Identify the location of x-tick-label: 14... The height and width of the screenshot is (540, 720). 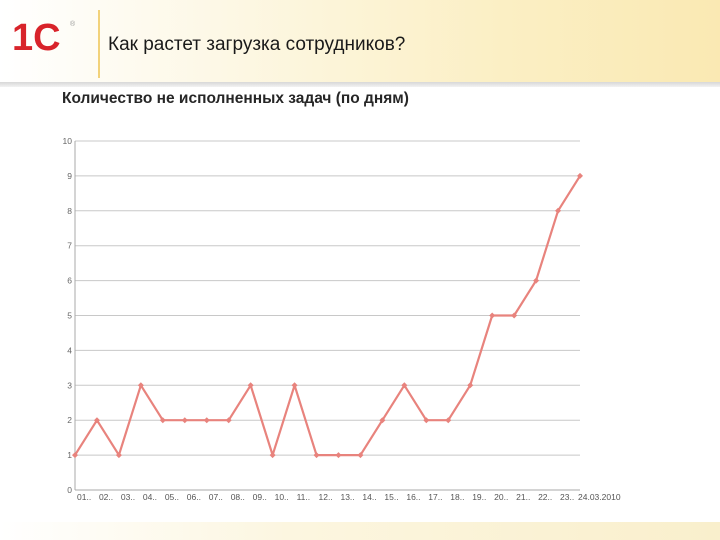
(369, 497).